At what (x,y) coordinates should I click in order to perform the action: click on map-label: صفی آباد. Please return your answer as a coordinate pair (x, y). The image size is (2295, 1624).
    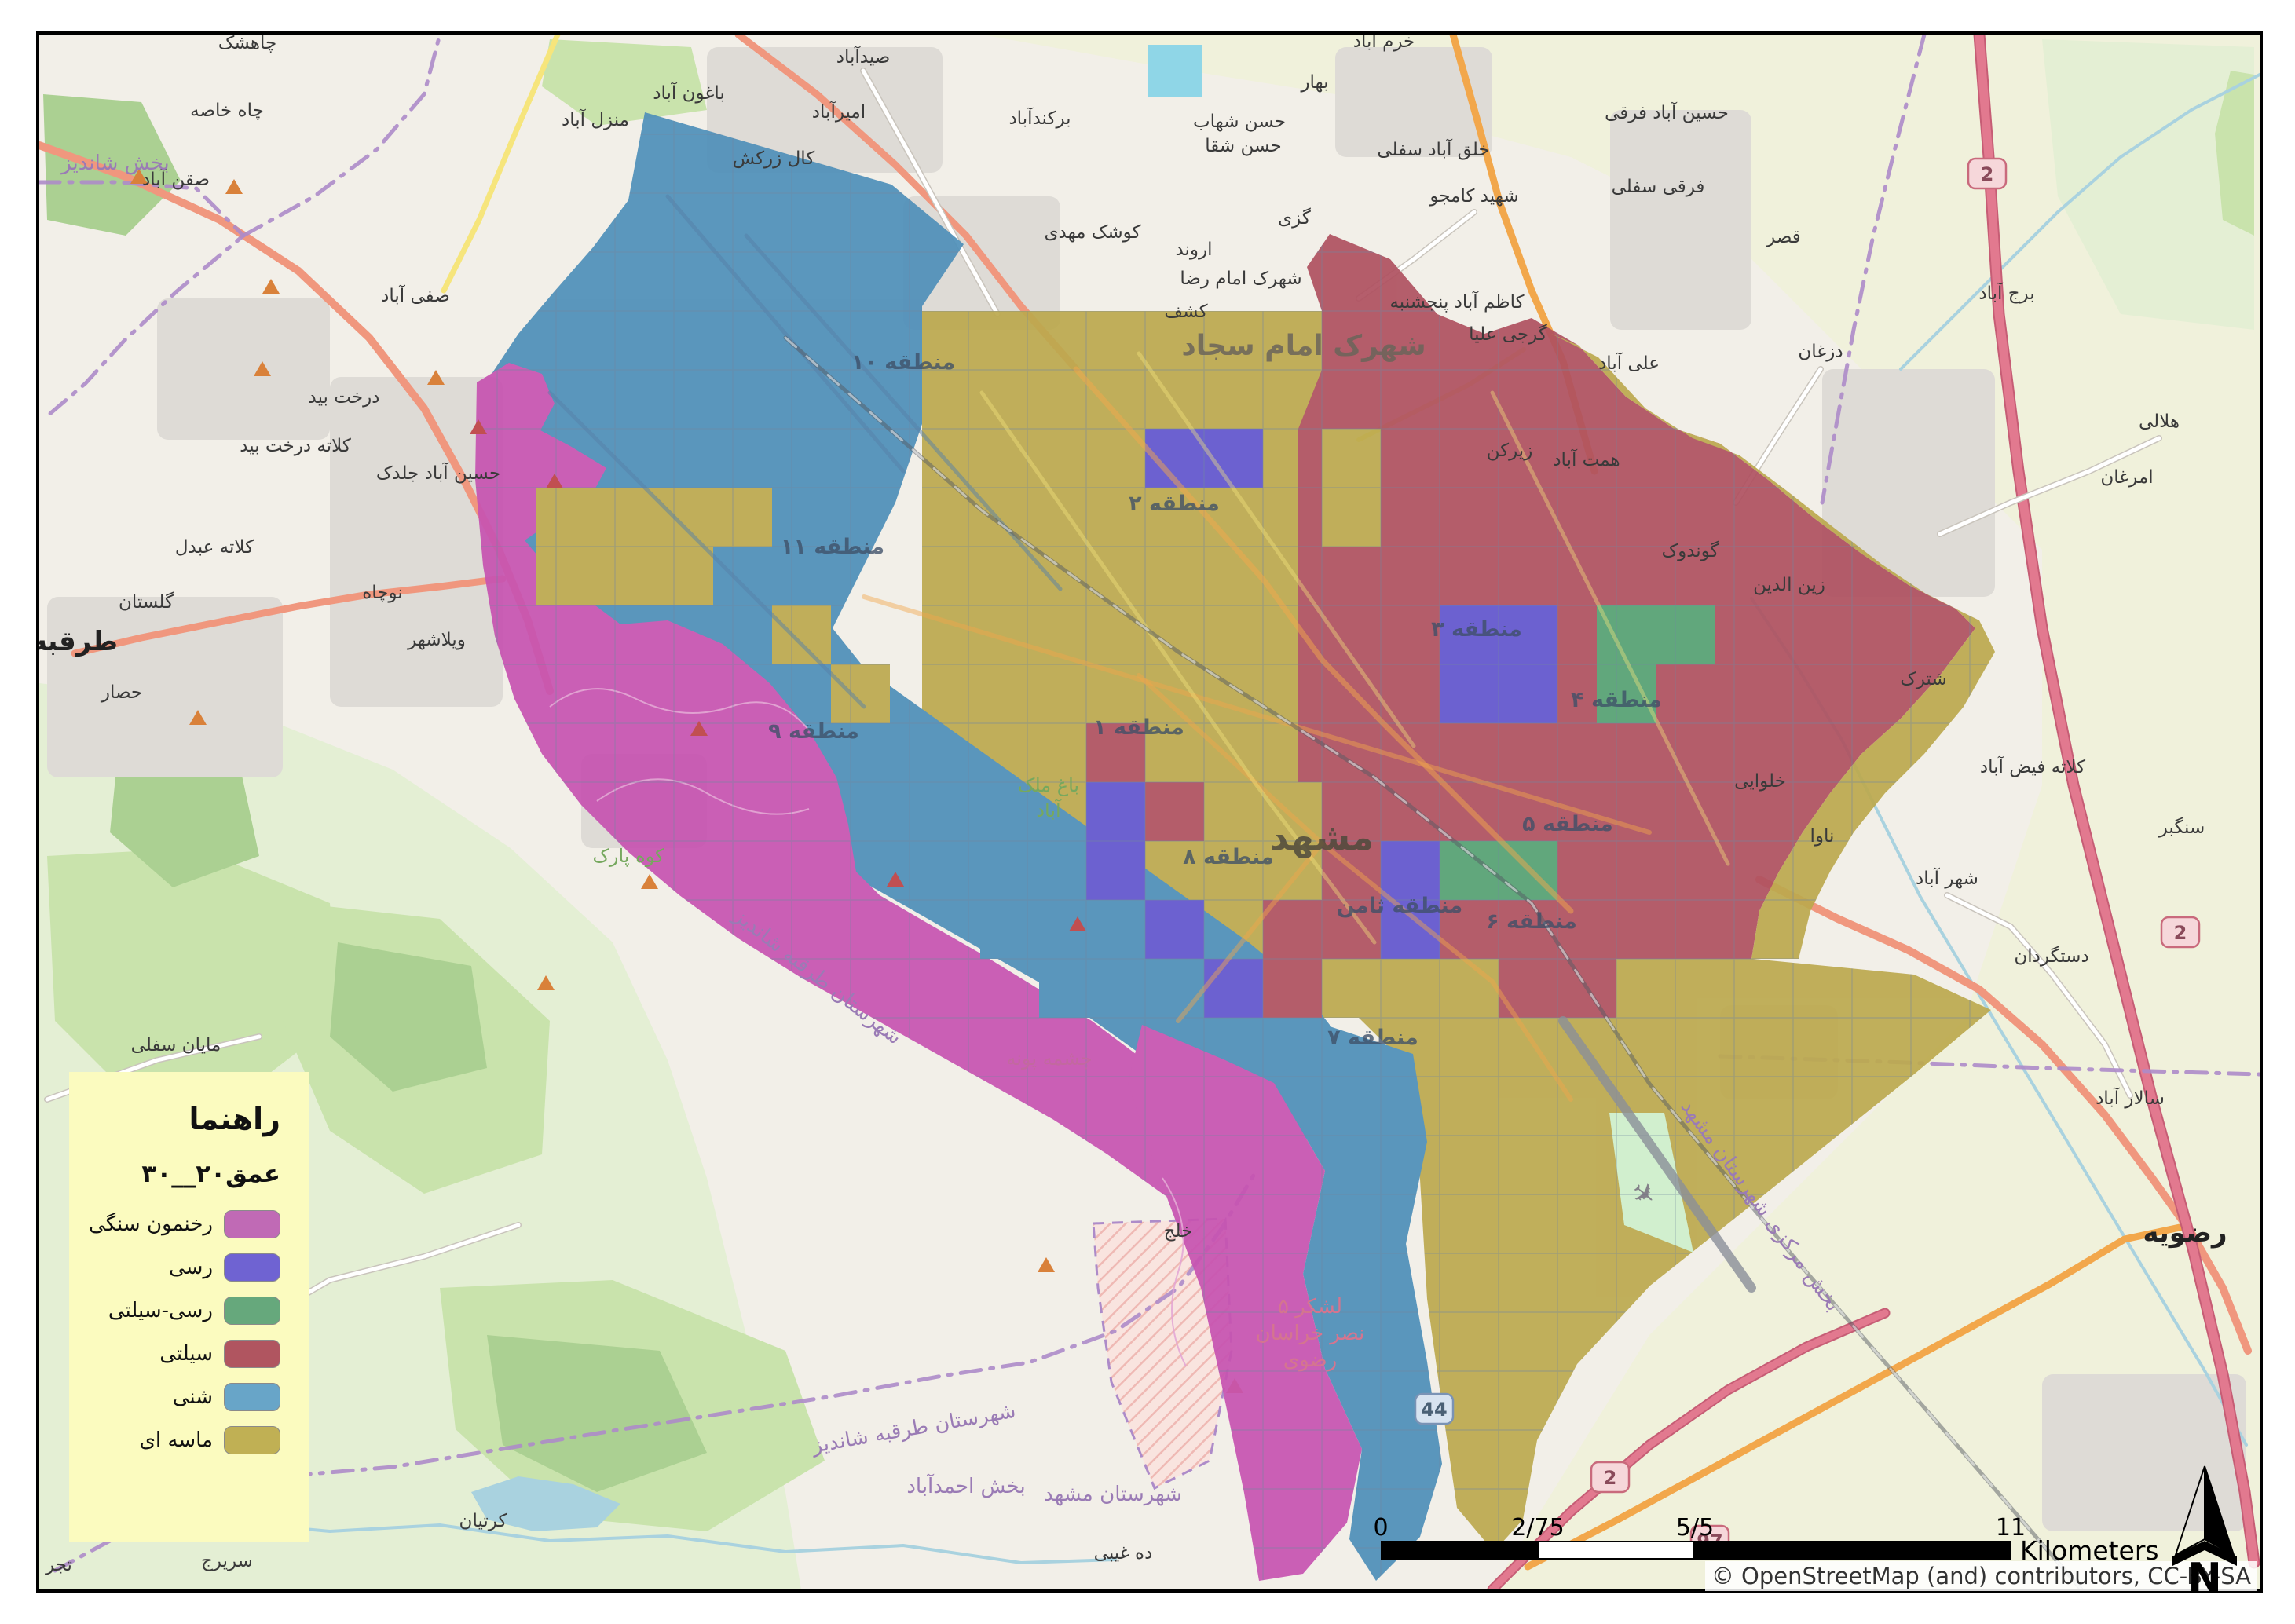
    Looking at the image, I should click on (415, 295).